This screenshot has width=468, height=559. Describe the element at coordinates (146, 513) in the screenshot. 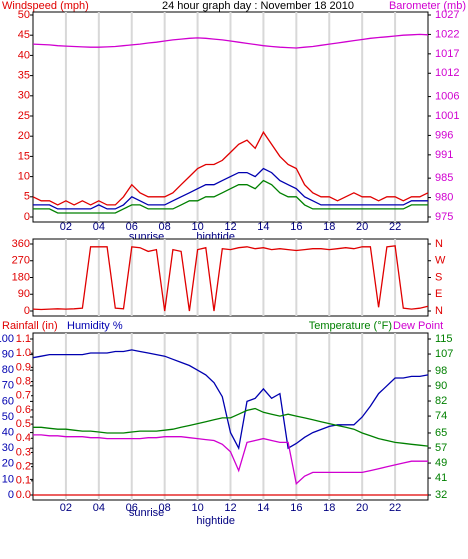

I see `annotation: sunrise` at that location.